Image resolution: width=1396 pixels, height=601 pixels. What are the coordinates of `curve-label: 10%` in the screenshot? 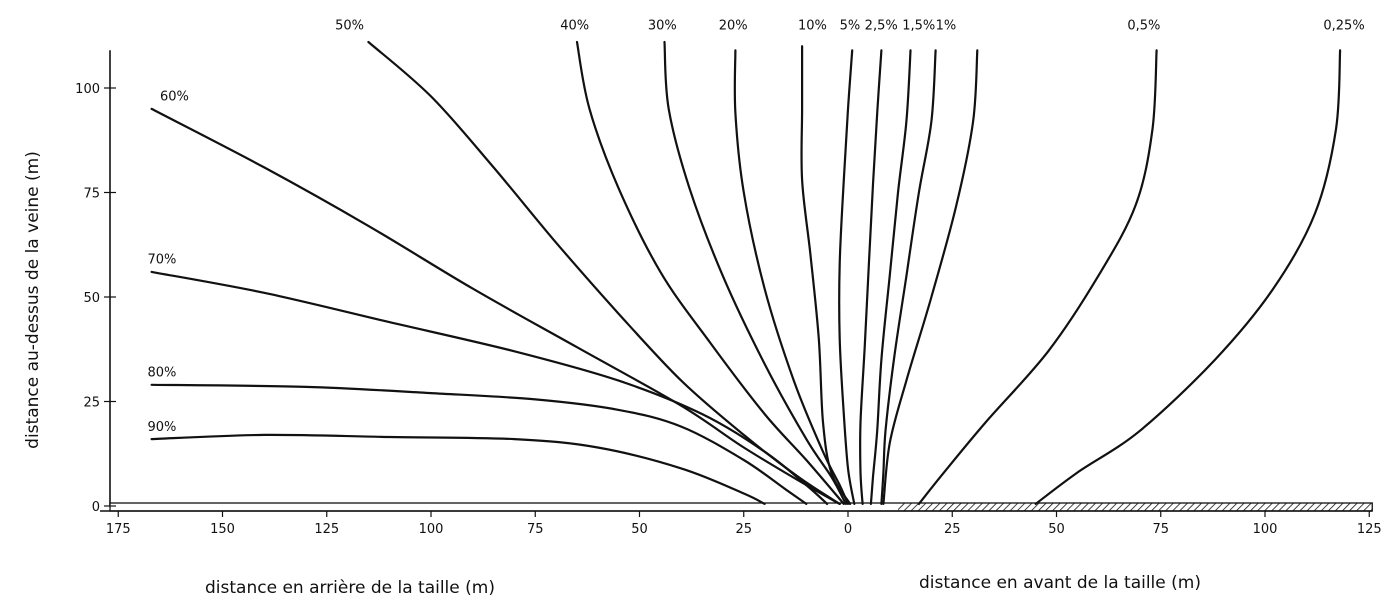 It's located at (812, 25).